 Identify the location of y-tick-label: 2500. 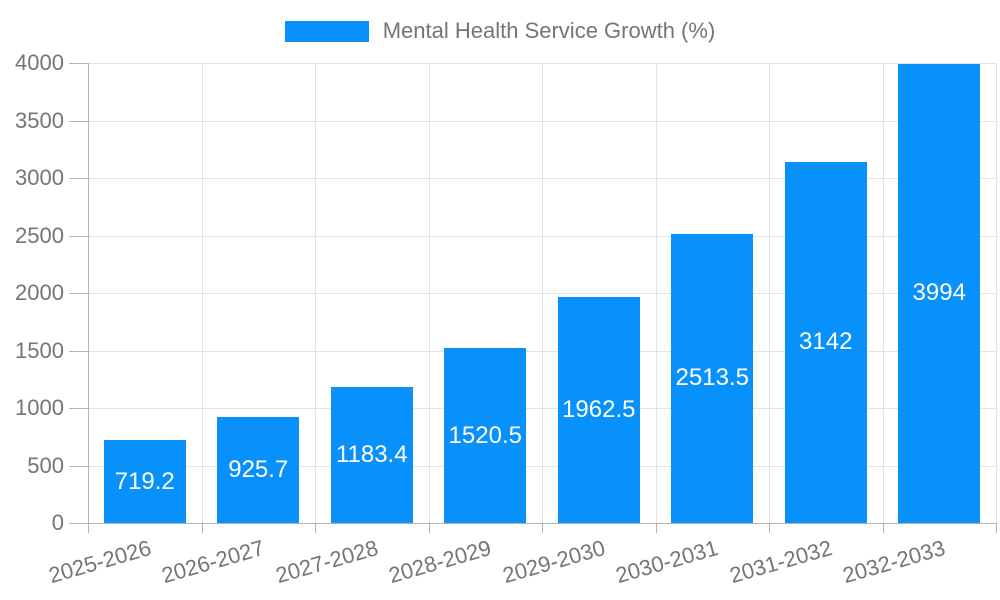
(39, 235).